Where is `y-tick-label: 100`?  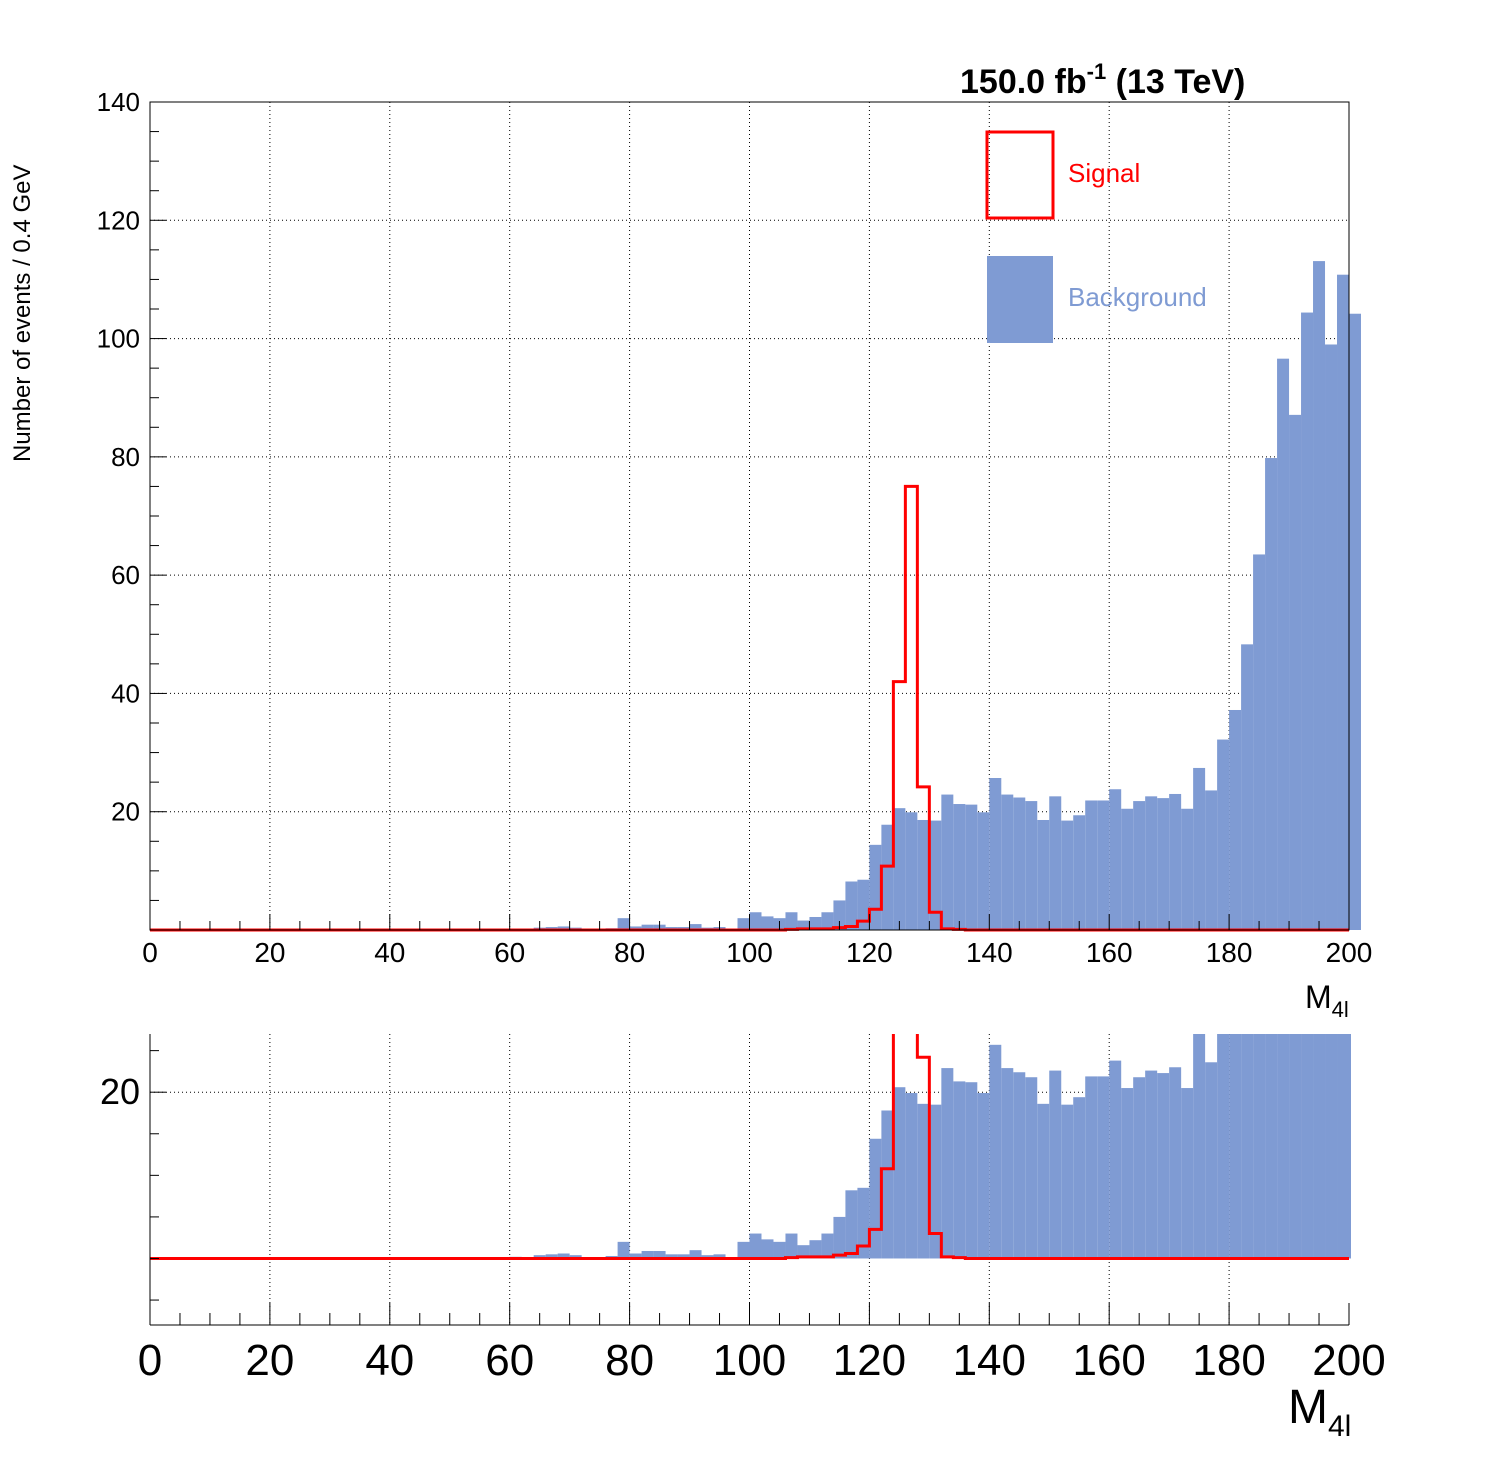 y-tick-label: 100 is located at coordinates (118, 339).